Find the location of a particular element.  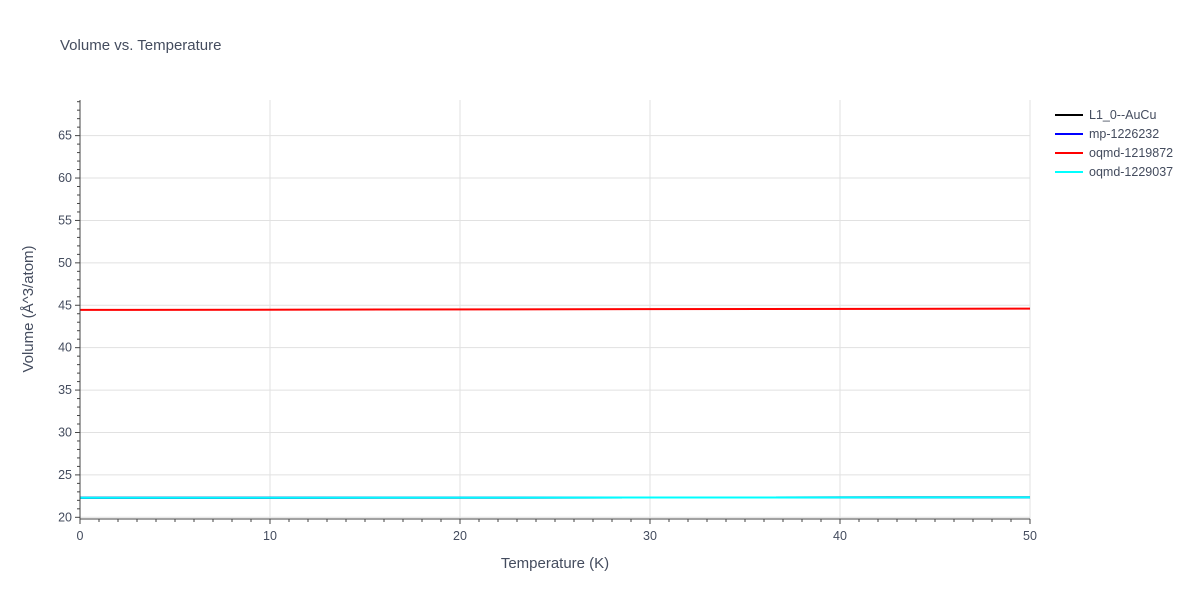

legend-label: oqmd-1229037 is located at coordinates (1131, 172).